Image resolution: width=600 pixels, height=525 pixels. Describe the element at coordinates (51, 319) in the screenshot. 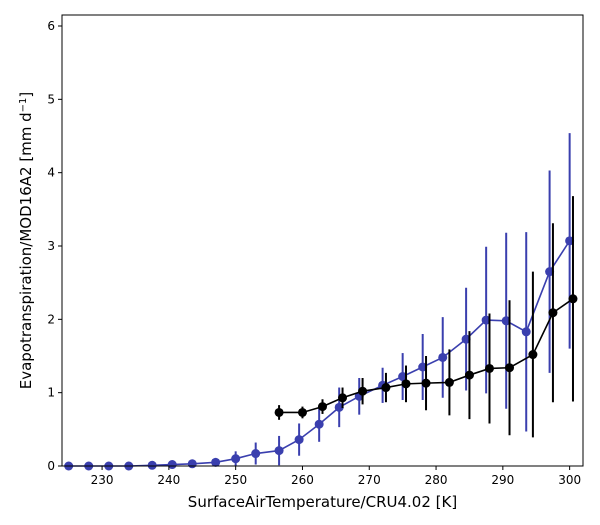

I see `y-tick-label: 2` at that location.